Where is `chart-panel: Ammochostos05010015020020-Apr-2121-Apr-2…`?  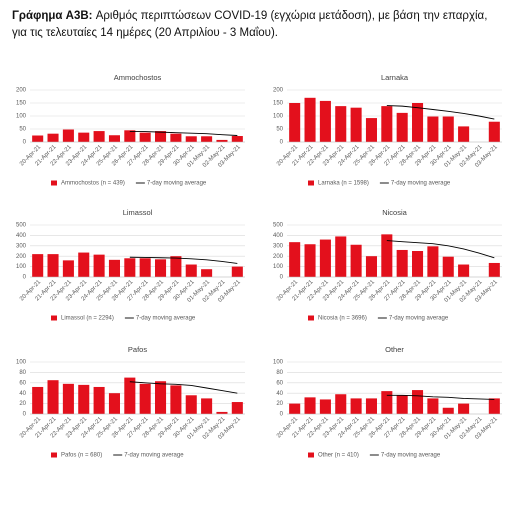 chart-panel: Ammochostos05010015020020-Apr-2121-Apr-2… is located at coordinates (130, 130).